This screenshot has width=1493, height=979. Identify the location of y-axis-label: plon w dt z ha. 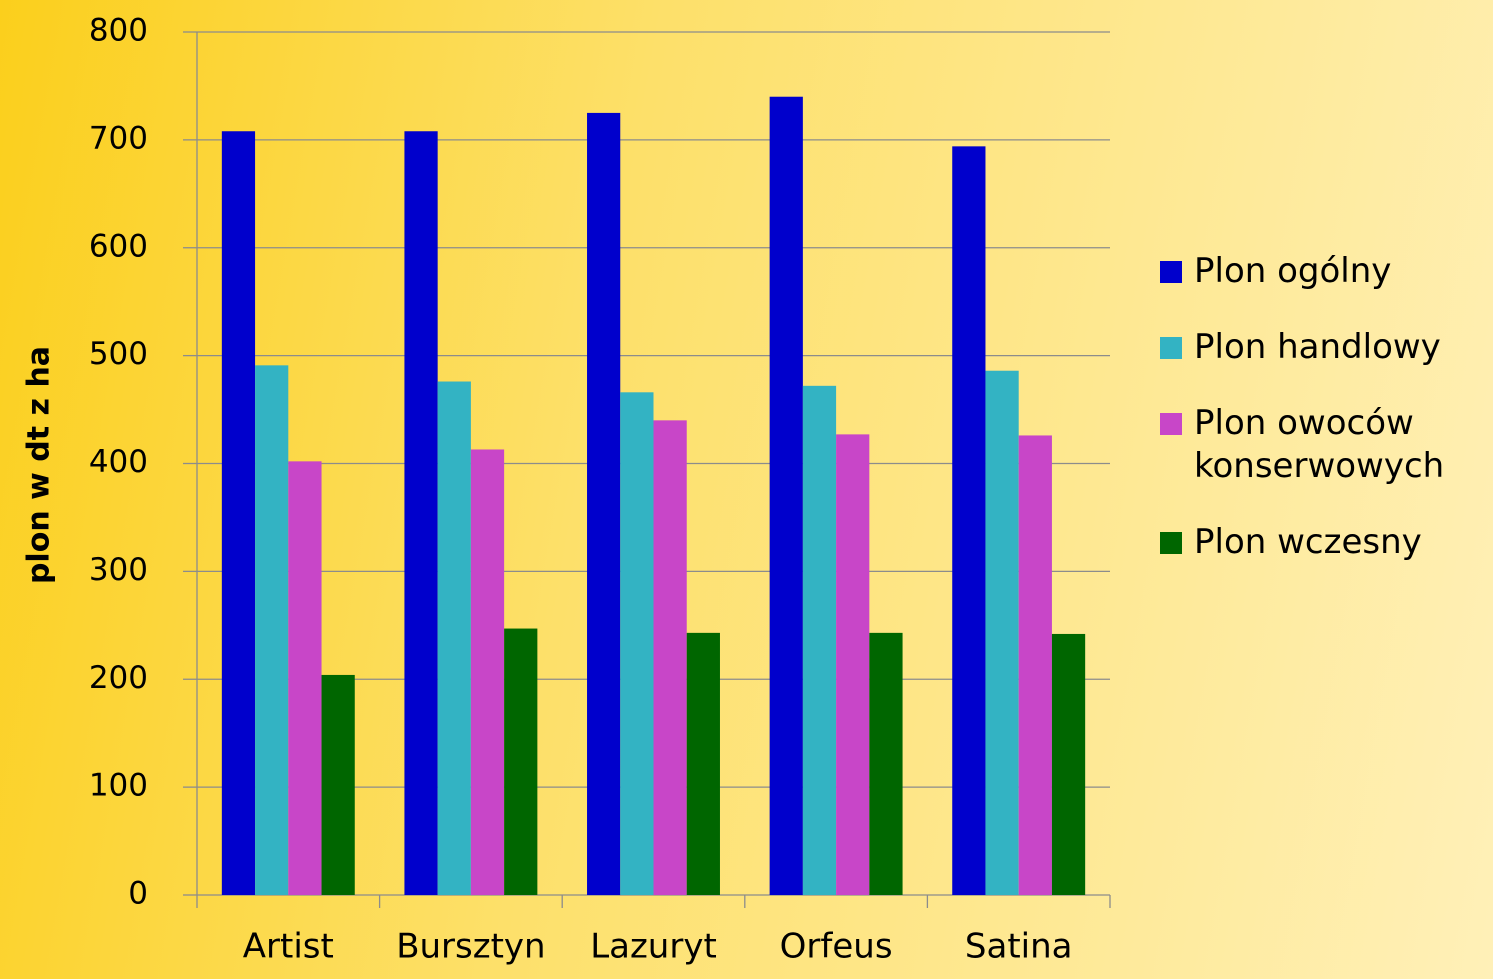
(39, 465).